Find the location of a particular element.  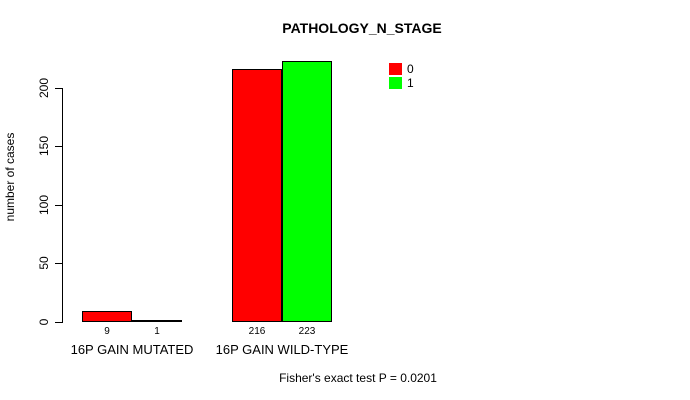

y-tick-label: 200 is located at coordinates (44, 88).